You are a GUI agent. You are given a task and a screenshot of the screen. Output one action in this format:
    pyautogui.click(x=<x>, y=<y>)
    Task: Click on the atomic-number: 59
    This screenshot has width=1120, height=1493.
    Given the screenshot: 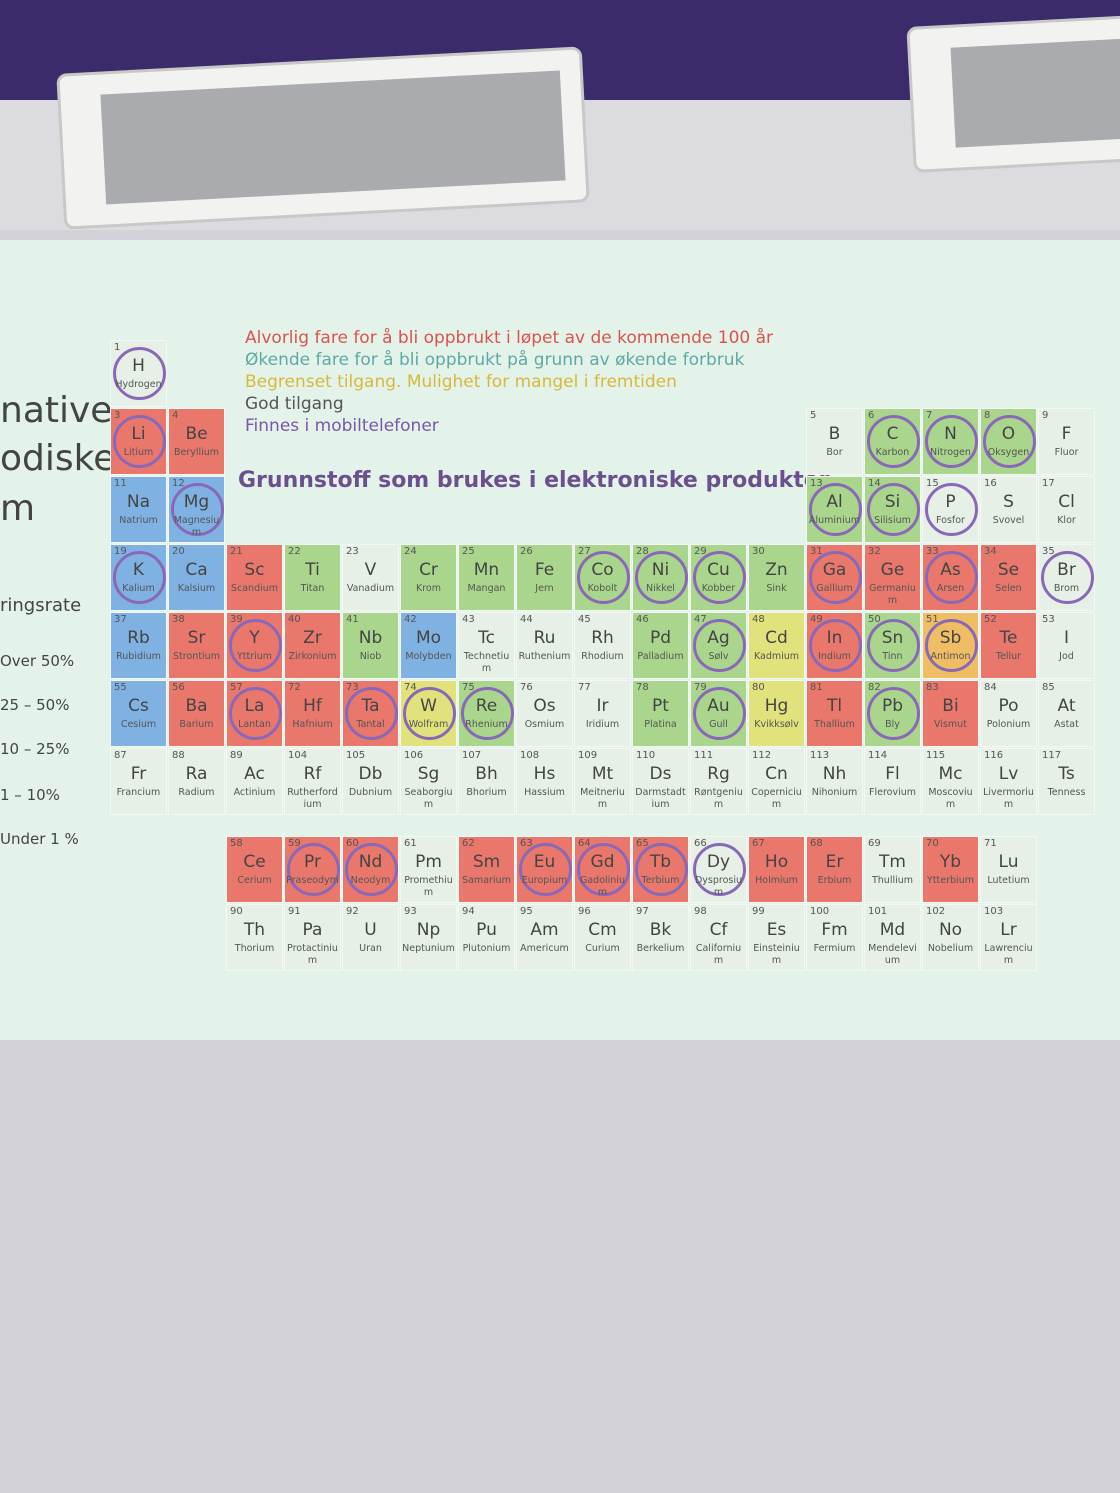 What is the action you would take?
    pyautogui.click(x=294, y=844)
    